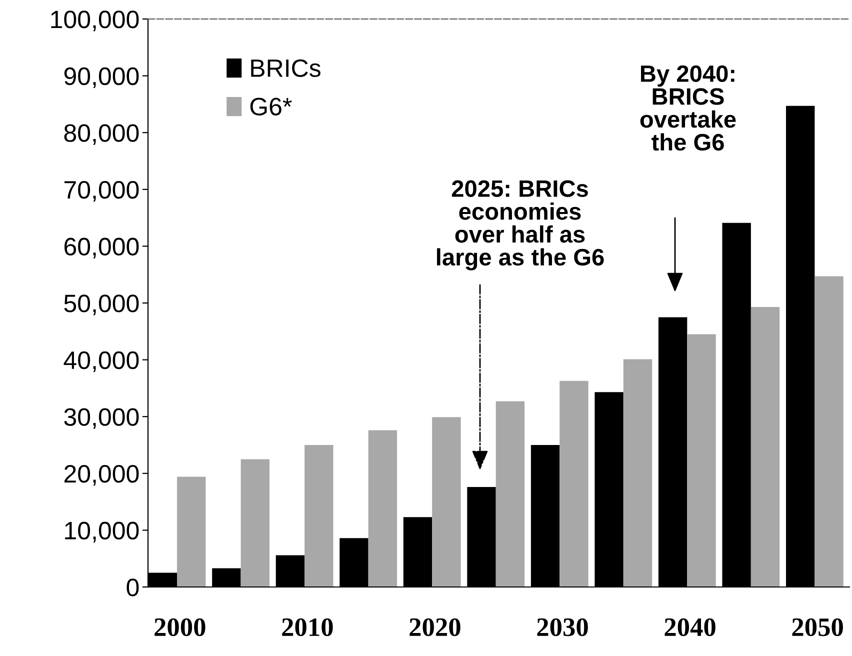  Describe the element at coordinates (285, 68) in the screenshot. I see `legend-label: BRICs` at that location.